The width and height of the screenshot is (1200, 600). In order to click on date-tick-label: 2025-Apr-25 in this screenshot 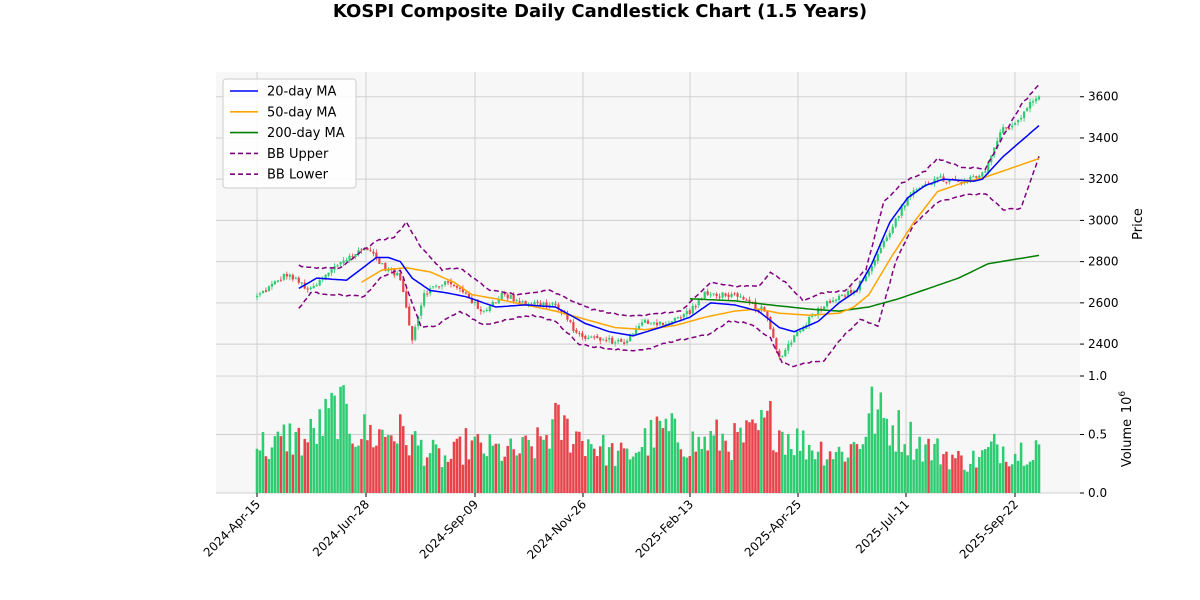, I will do `click(773, 528)`.